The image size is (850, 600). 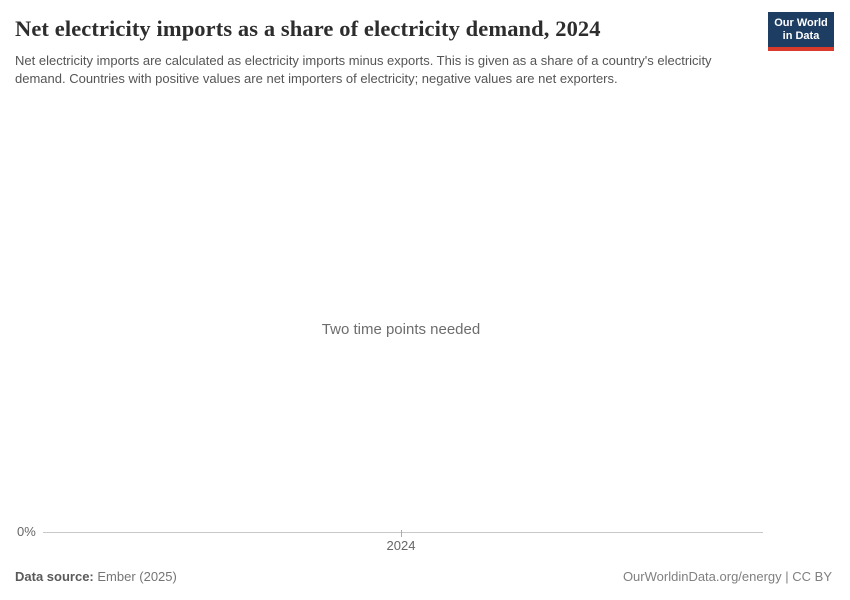 I want to click on x-axis-tick, so click(x=401, y=533).